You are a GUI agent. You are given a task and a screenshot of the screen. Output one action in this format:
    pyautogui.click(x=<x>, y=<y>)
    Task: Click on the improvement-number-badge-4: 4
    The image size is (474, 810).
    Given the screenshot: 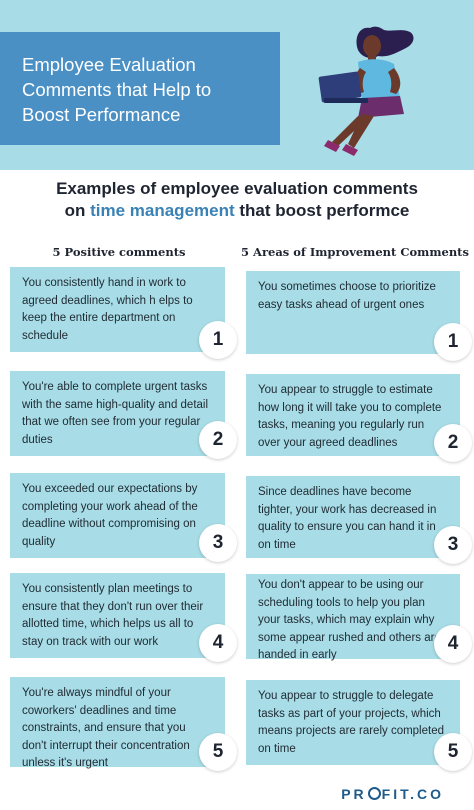 What is the action you would take?
    pyautogui.click(x=453, y=644)
    